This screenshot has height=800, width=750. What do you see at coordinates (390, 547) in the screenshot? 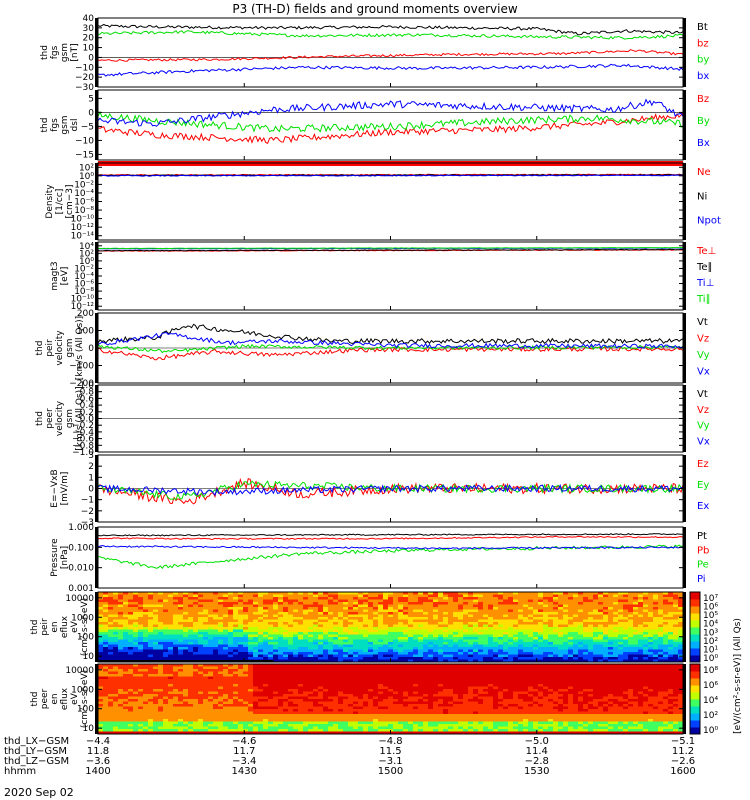
I see `series-line-Pi` at bounding box center [390, 547].